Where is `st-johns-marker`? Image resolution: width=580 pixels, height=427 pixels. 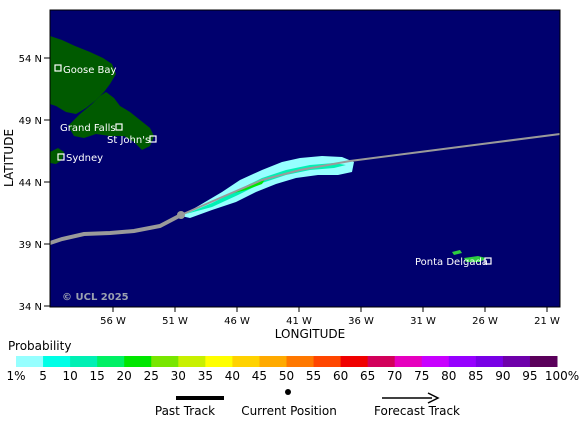 st-johns-marker is located at coordinates (153, 139).